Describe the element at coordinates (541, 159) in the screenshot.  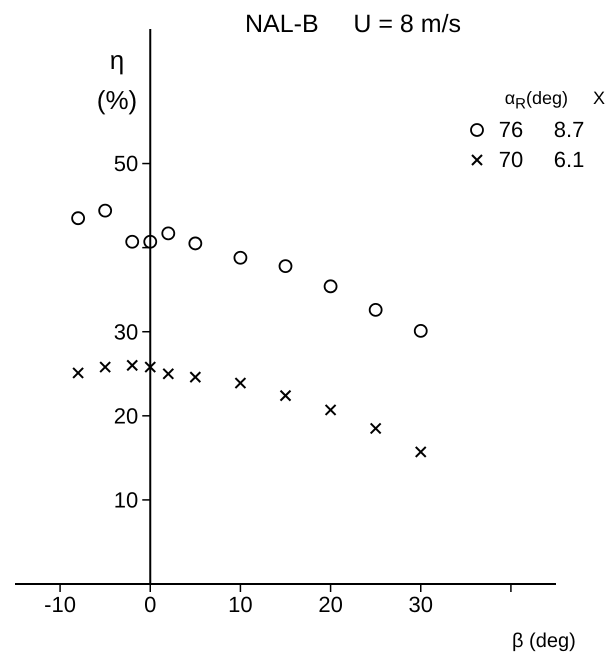
I see `legend-label: 70 6.1` at that location.